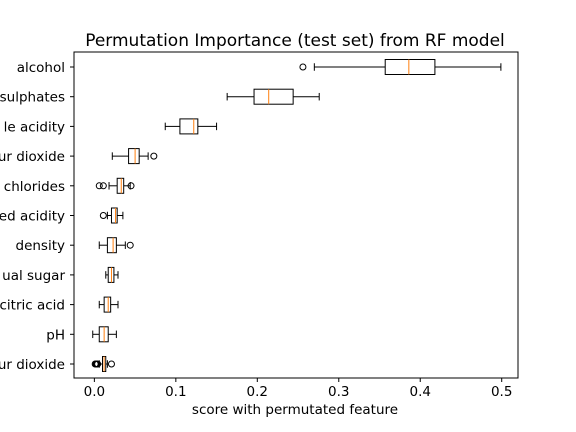 The image size is (576, 432). What do you see at coordinates (338, 392) in the screenshot?
I see `x-tick-label: 0.3` at bounding box center [338, 392].